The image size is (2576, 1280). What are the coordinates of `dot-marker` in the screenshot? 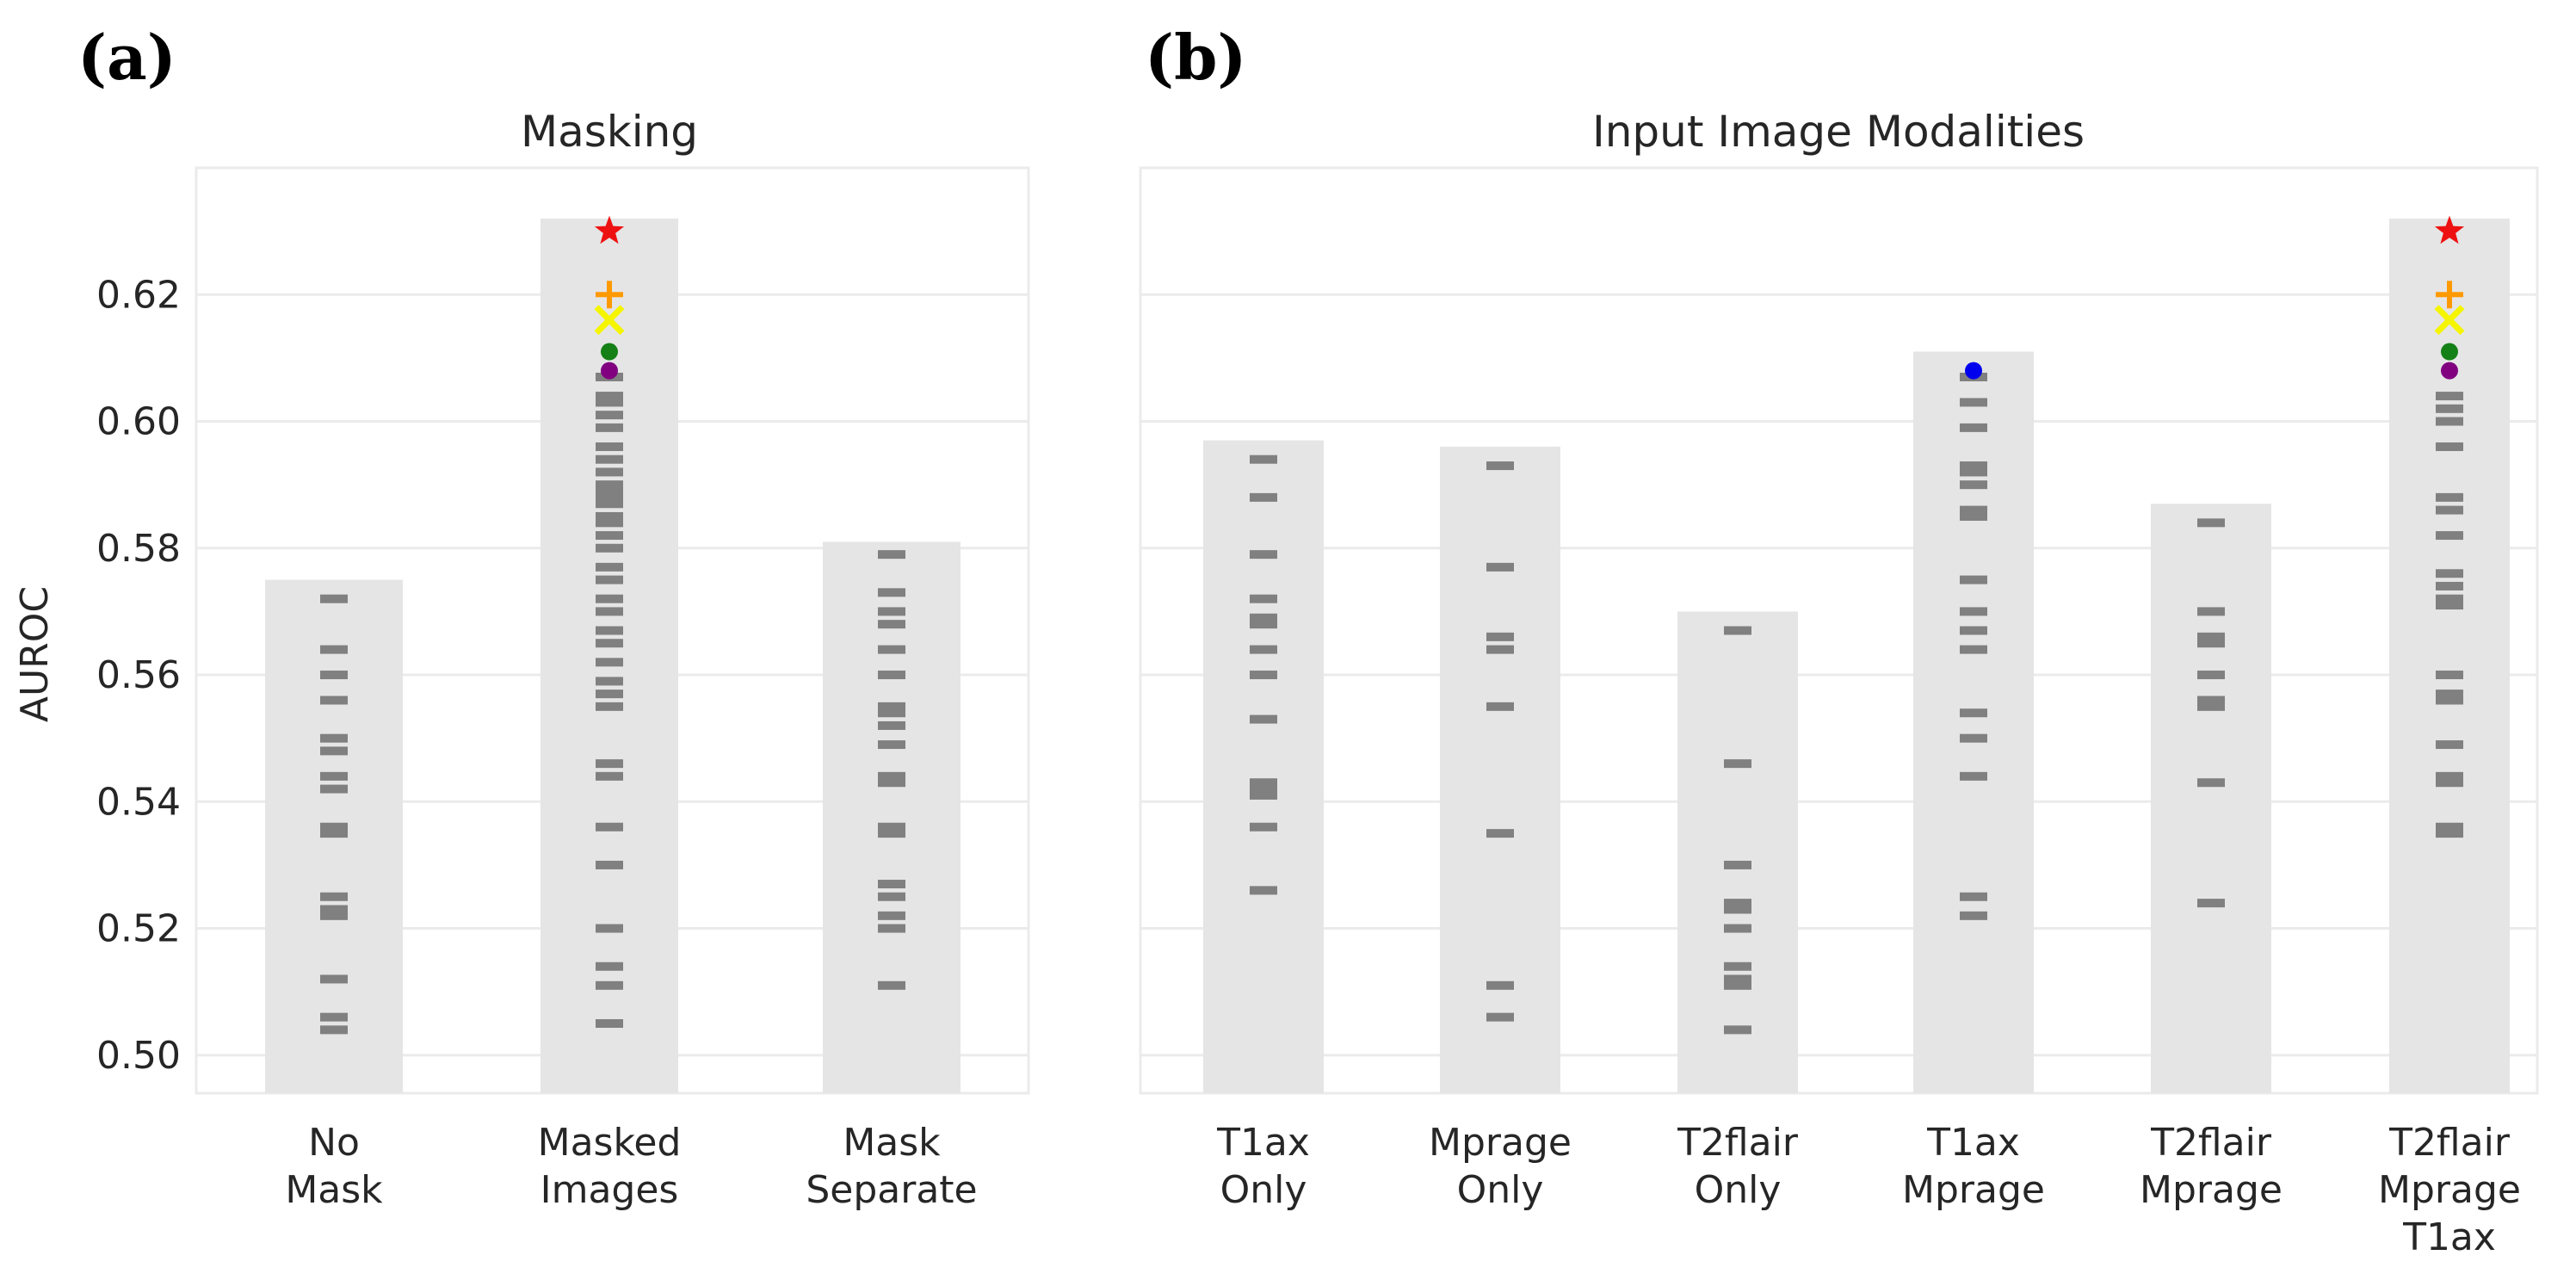 It's located at (2449, 352).